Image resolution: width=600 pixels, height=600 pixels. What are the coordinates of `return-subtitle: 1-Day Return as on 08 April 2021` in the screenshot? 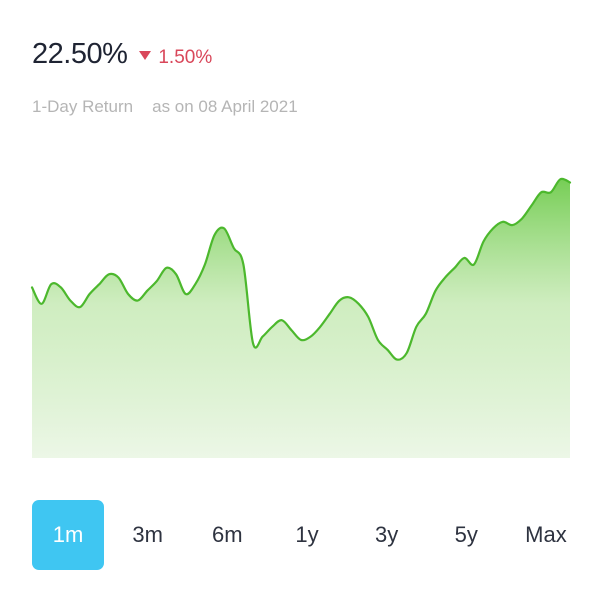 It's located at (165, 107).